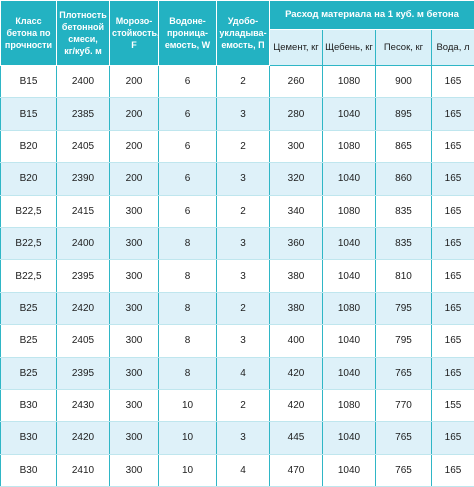  I want to click on cell-sand: 795, so click(404, 308).